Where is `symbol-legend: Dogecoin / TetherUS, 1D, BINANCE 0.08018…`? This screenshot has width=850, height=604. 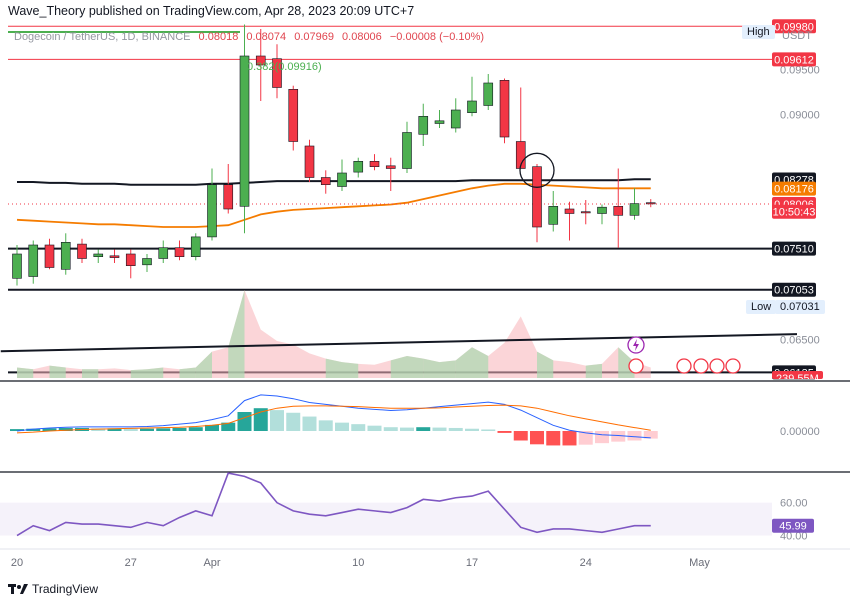
symbol-legend: Dogecoin / TetherUS, 1D, BINANCE 0.08018… is located at coordinates (249, 37).